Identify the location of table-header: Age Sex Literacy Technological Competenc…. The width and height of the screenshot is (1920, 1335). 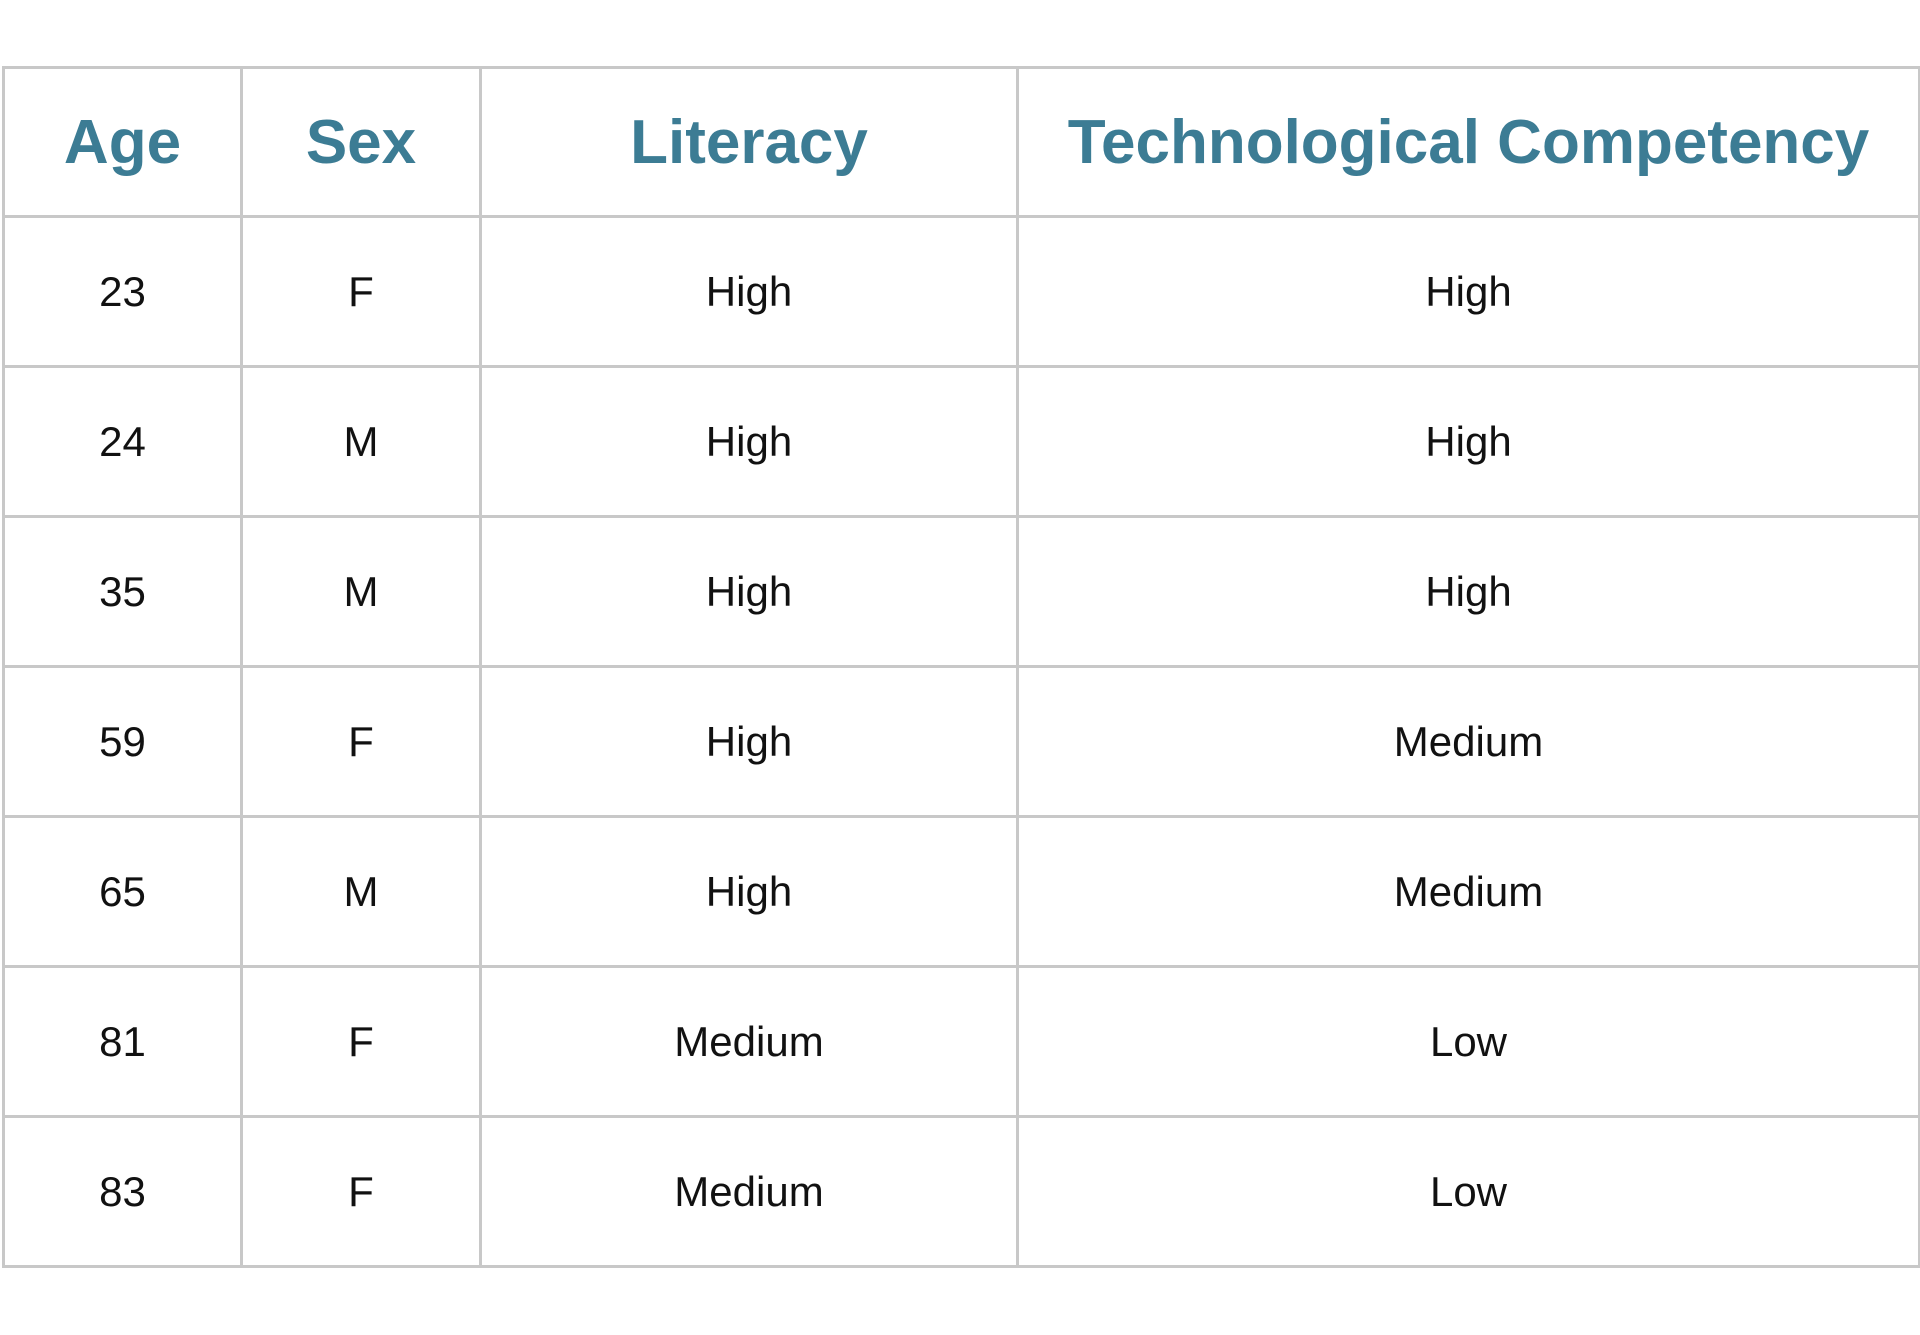
(961, 142).